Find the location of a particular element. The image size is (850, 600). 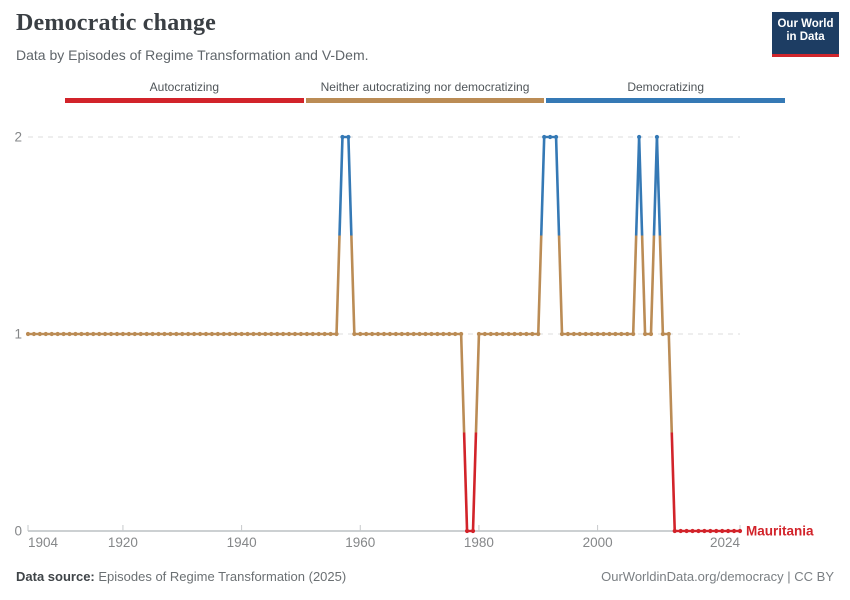

x-tick-label-1960: 1960 is located at coordinates (360, 542).